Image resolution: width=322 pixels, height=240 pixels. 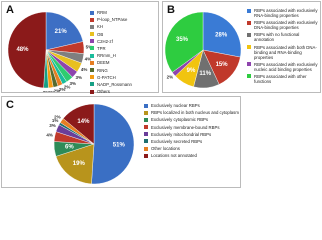 I want to click on pie-chart: 28% 15% 11%9% 2% 35%, so click(x=203, y=50).